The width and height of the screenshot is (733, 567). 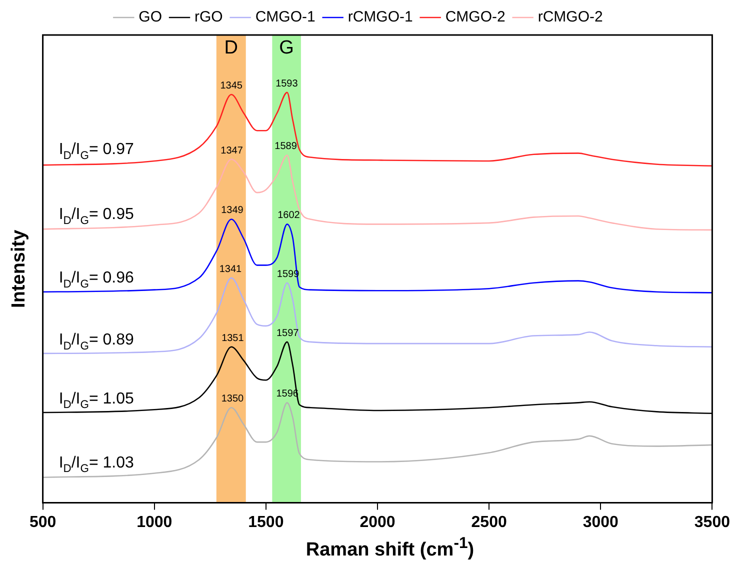 I want to click on x-tick-label: 1000, so click(x=154, y=522).